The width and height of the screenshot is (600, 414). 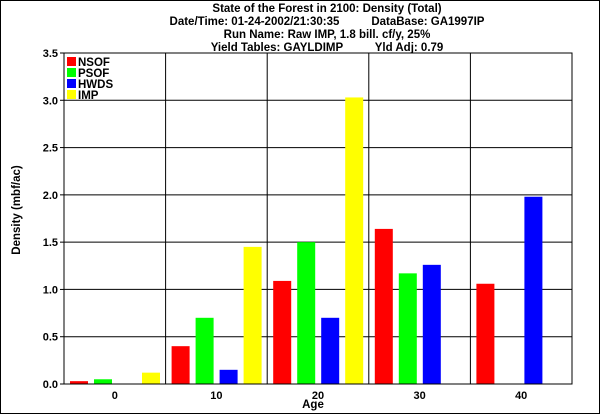 What do you see at coordinates (50, 54) in the screenshot?
I see `y-tick-label: 3.5` at bounding box center [50, 54].